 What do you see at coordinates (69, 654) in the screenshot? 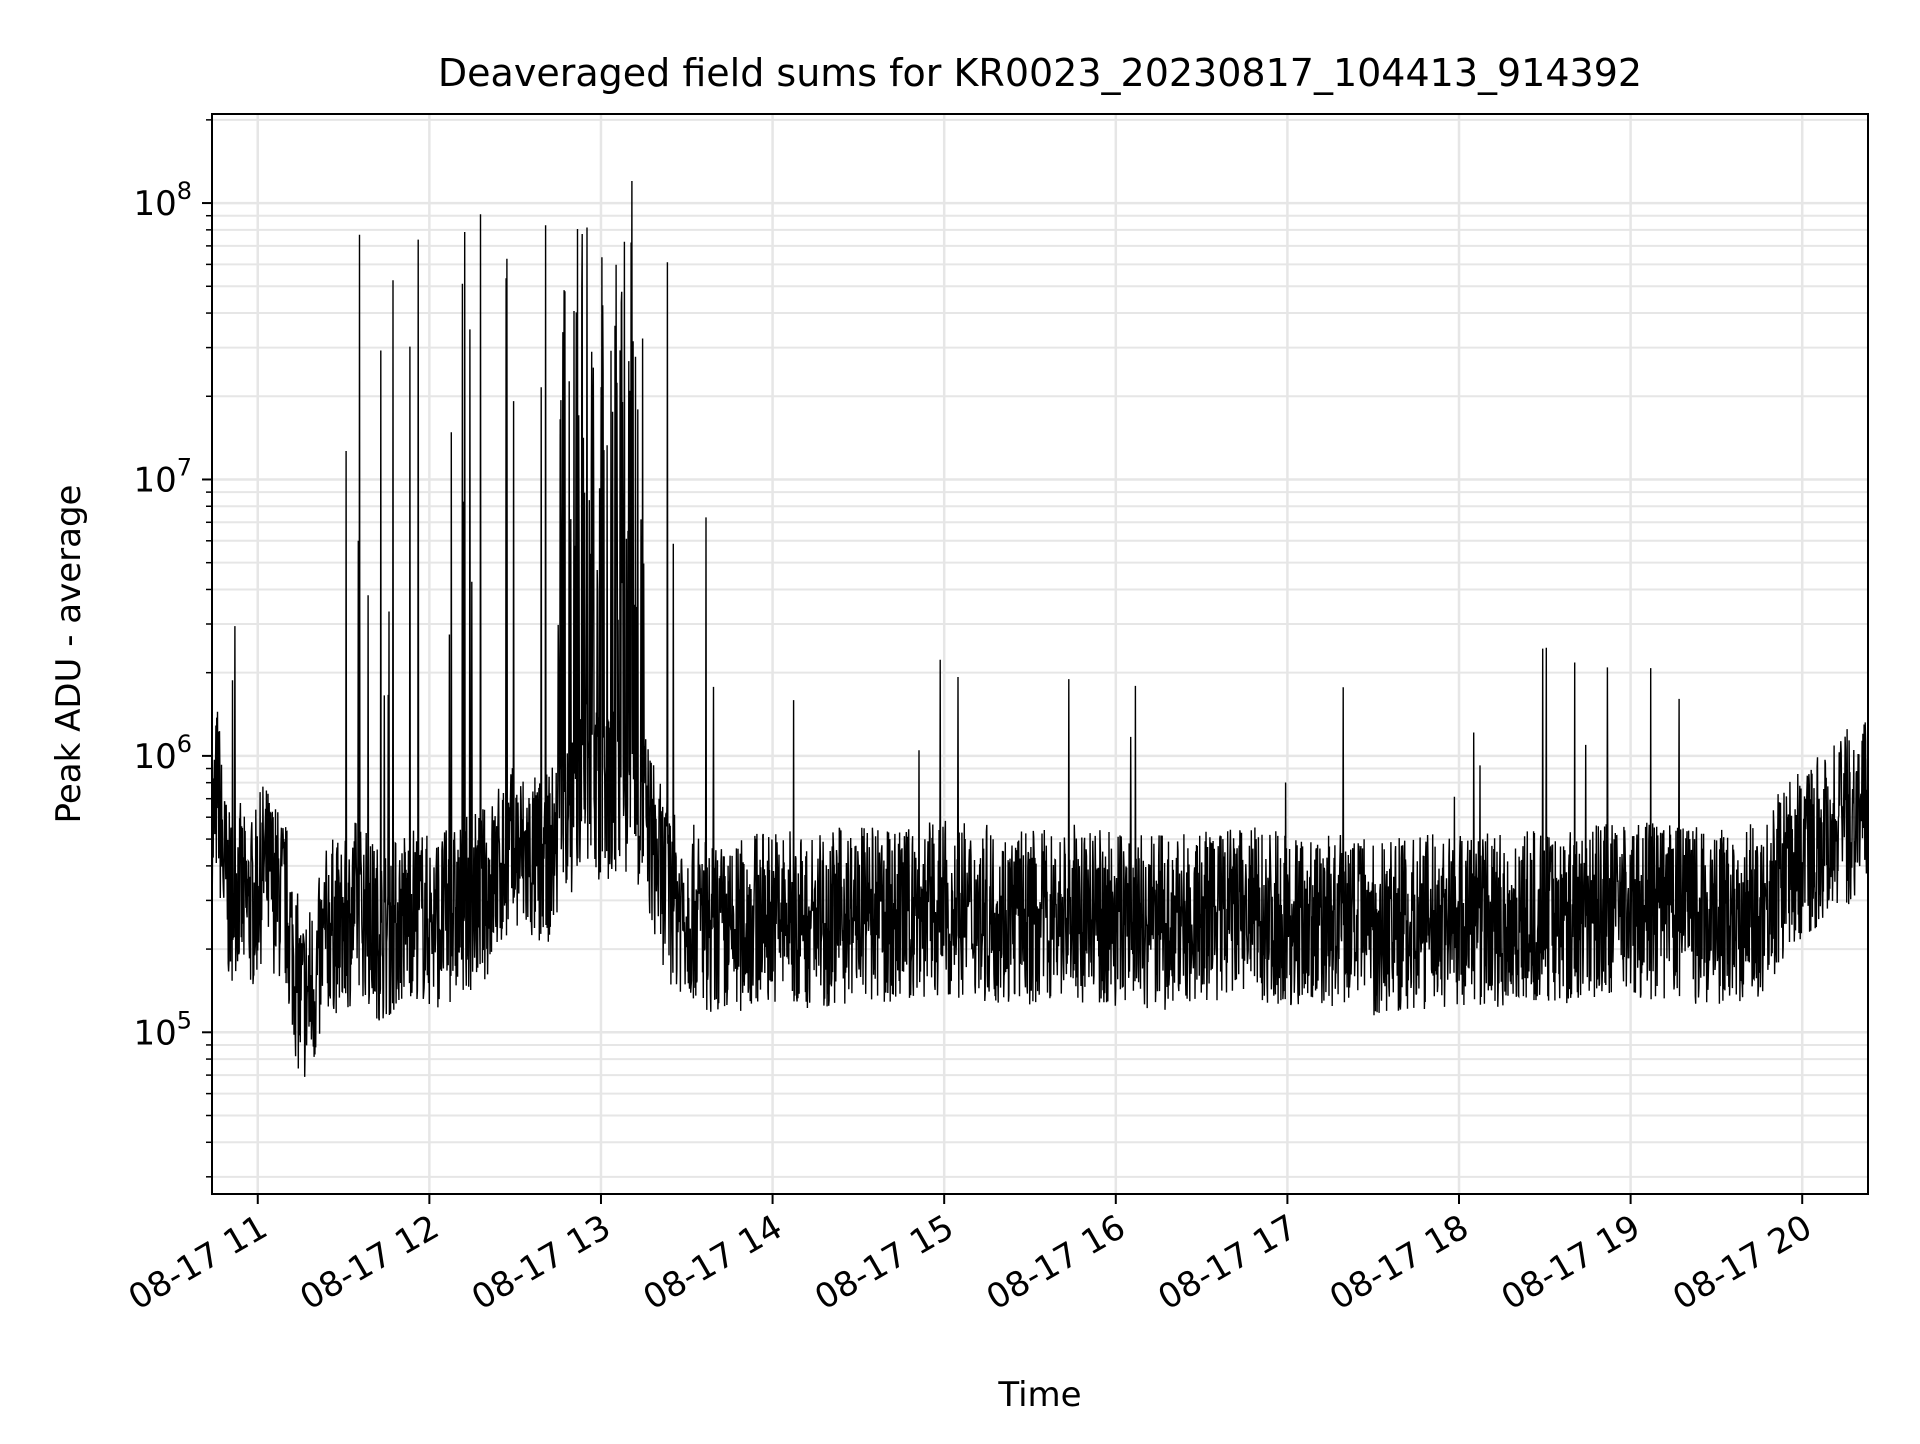
I see `y-axis-label: Peak ADU - average` at bounding box center [69, 654].